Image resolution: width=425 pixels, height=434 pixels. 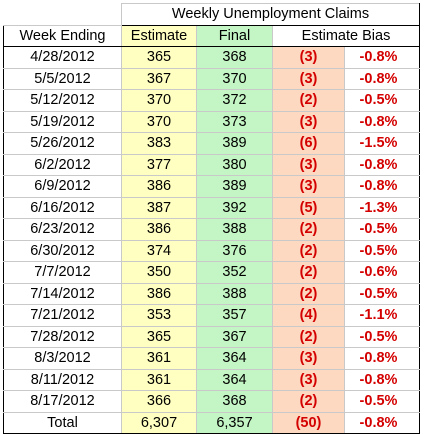 I want to click on bias-percent-cell: -1.1%, so click(x=382, y=315).